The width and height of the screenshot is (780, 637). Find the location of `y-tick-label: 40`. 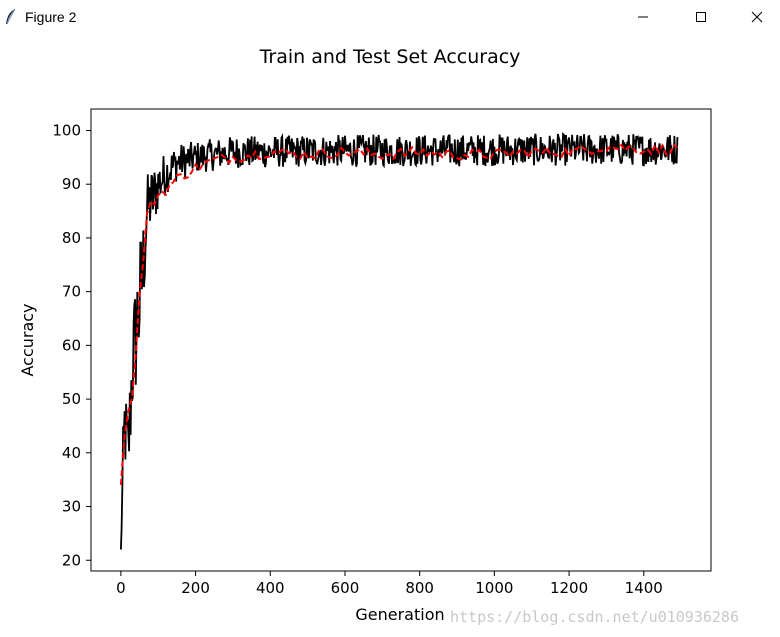

y-tick-label: 40 is located at coordinates (71, 453).